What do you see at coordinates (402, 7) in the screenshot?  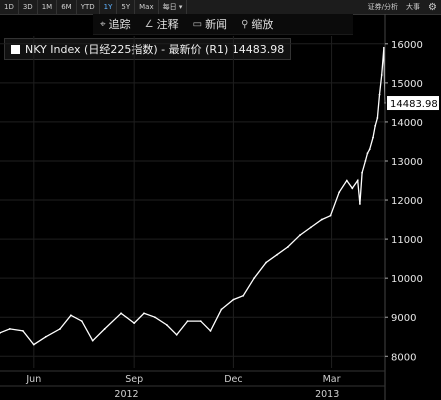 I see `toolbar-util: 证券/分析 大事 ⚙` at bounding box center [402, 7].